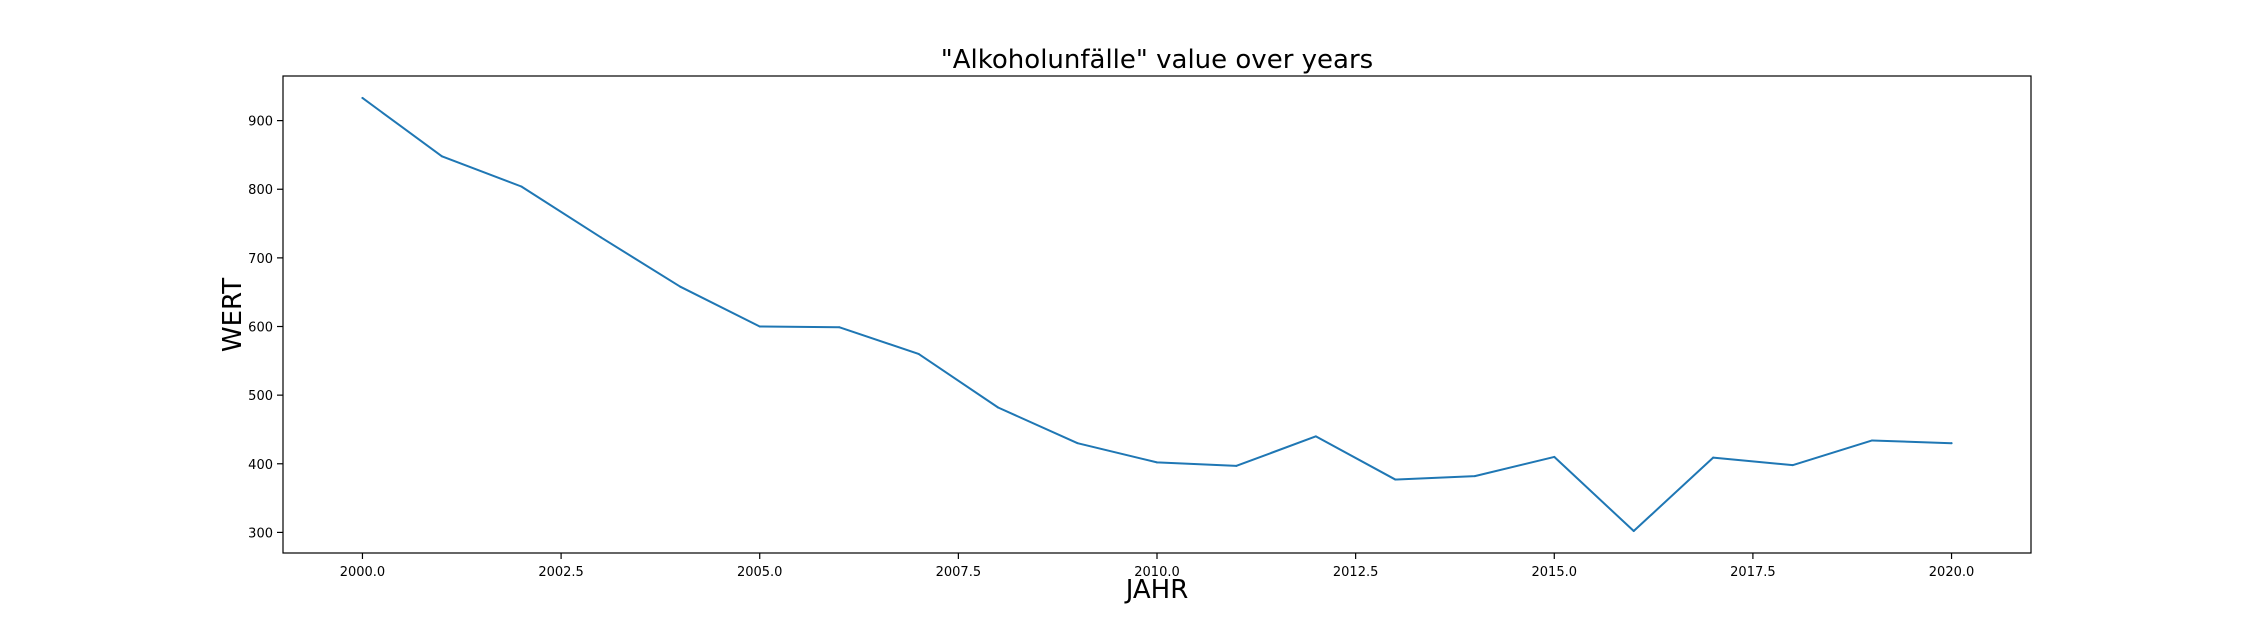  Describe the element at coordinates (1753, 572) in the screenshot. I see `x-tick-label: 2017.5` at that location.